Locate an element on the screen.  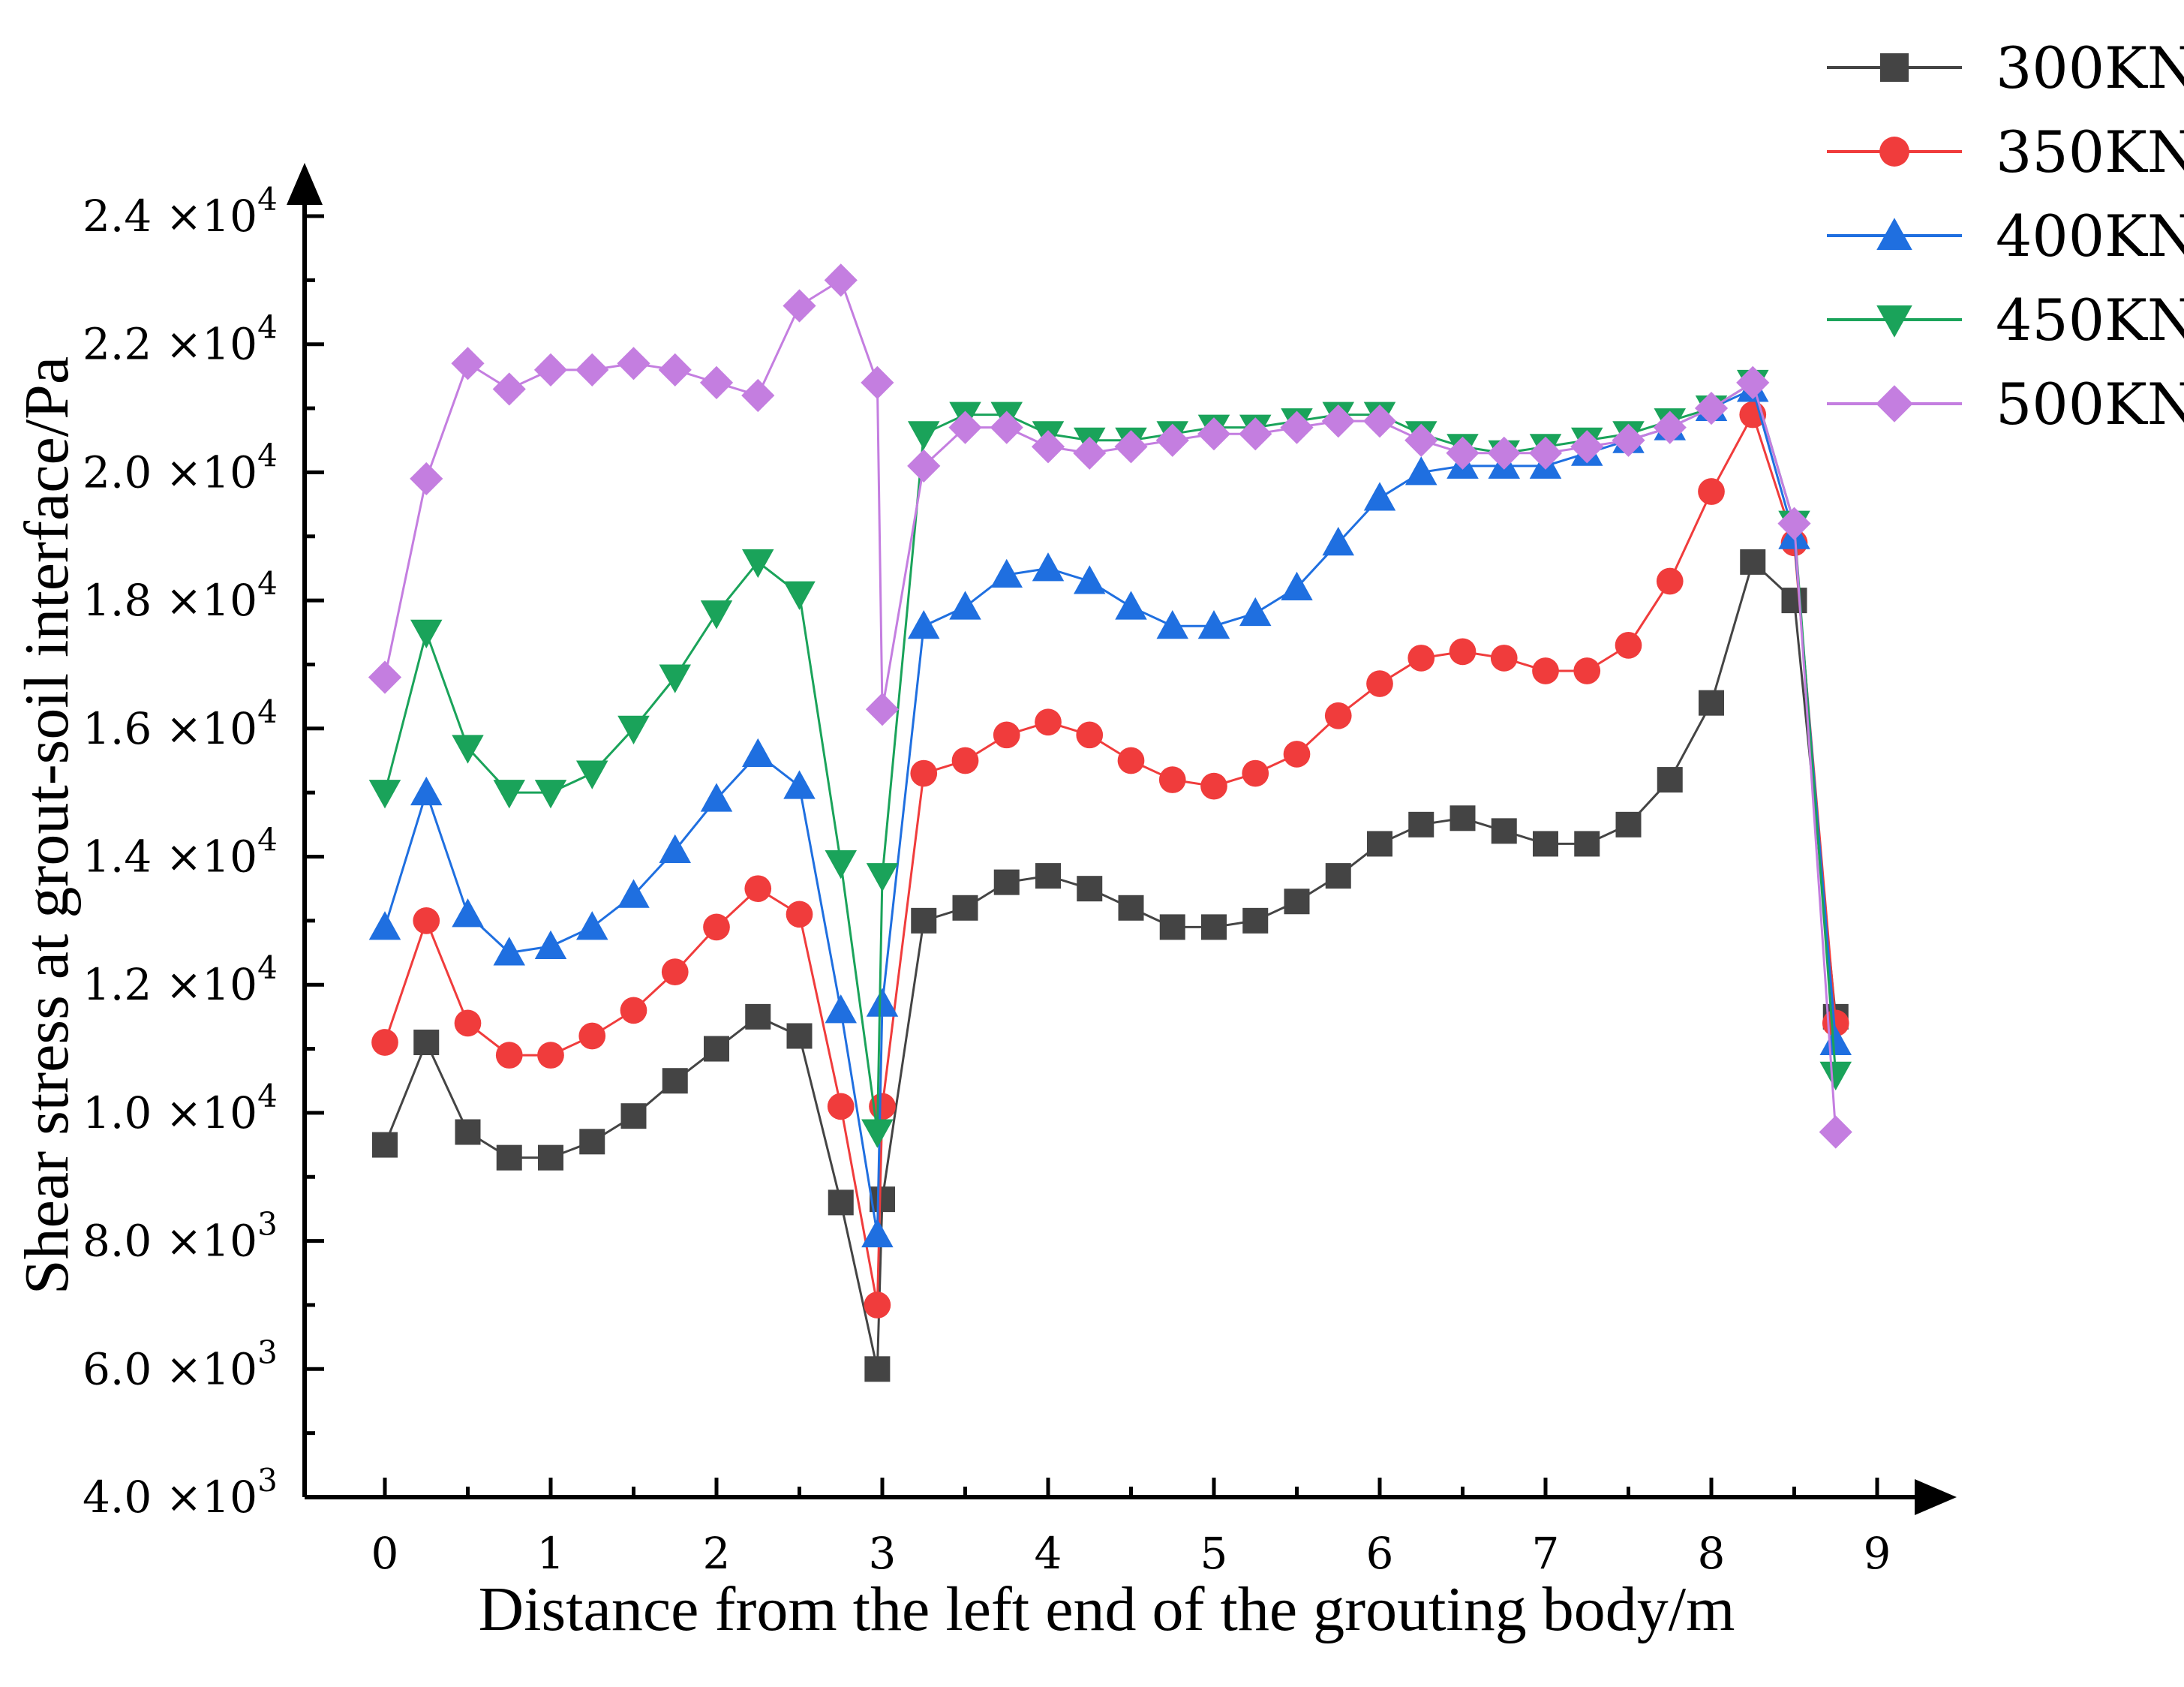
x-ticks: 0 1 2 3 4 5 6 7 8 9 is located at coordinates (1131, 1528).